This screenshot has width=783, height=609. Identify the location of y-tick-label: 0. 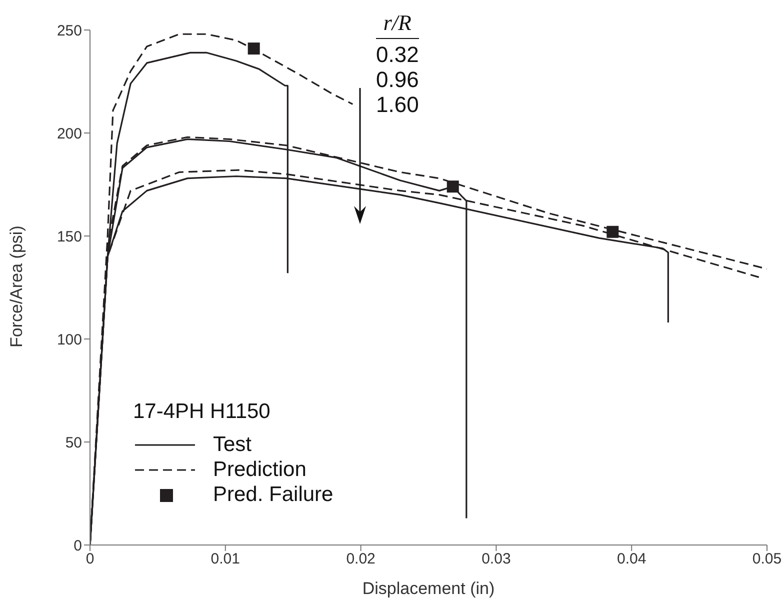
(78, 545).